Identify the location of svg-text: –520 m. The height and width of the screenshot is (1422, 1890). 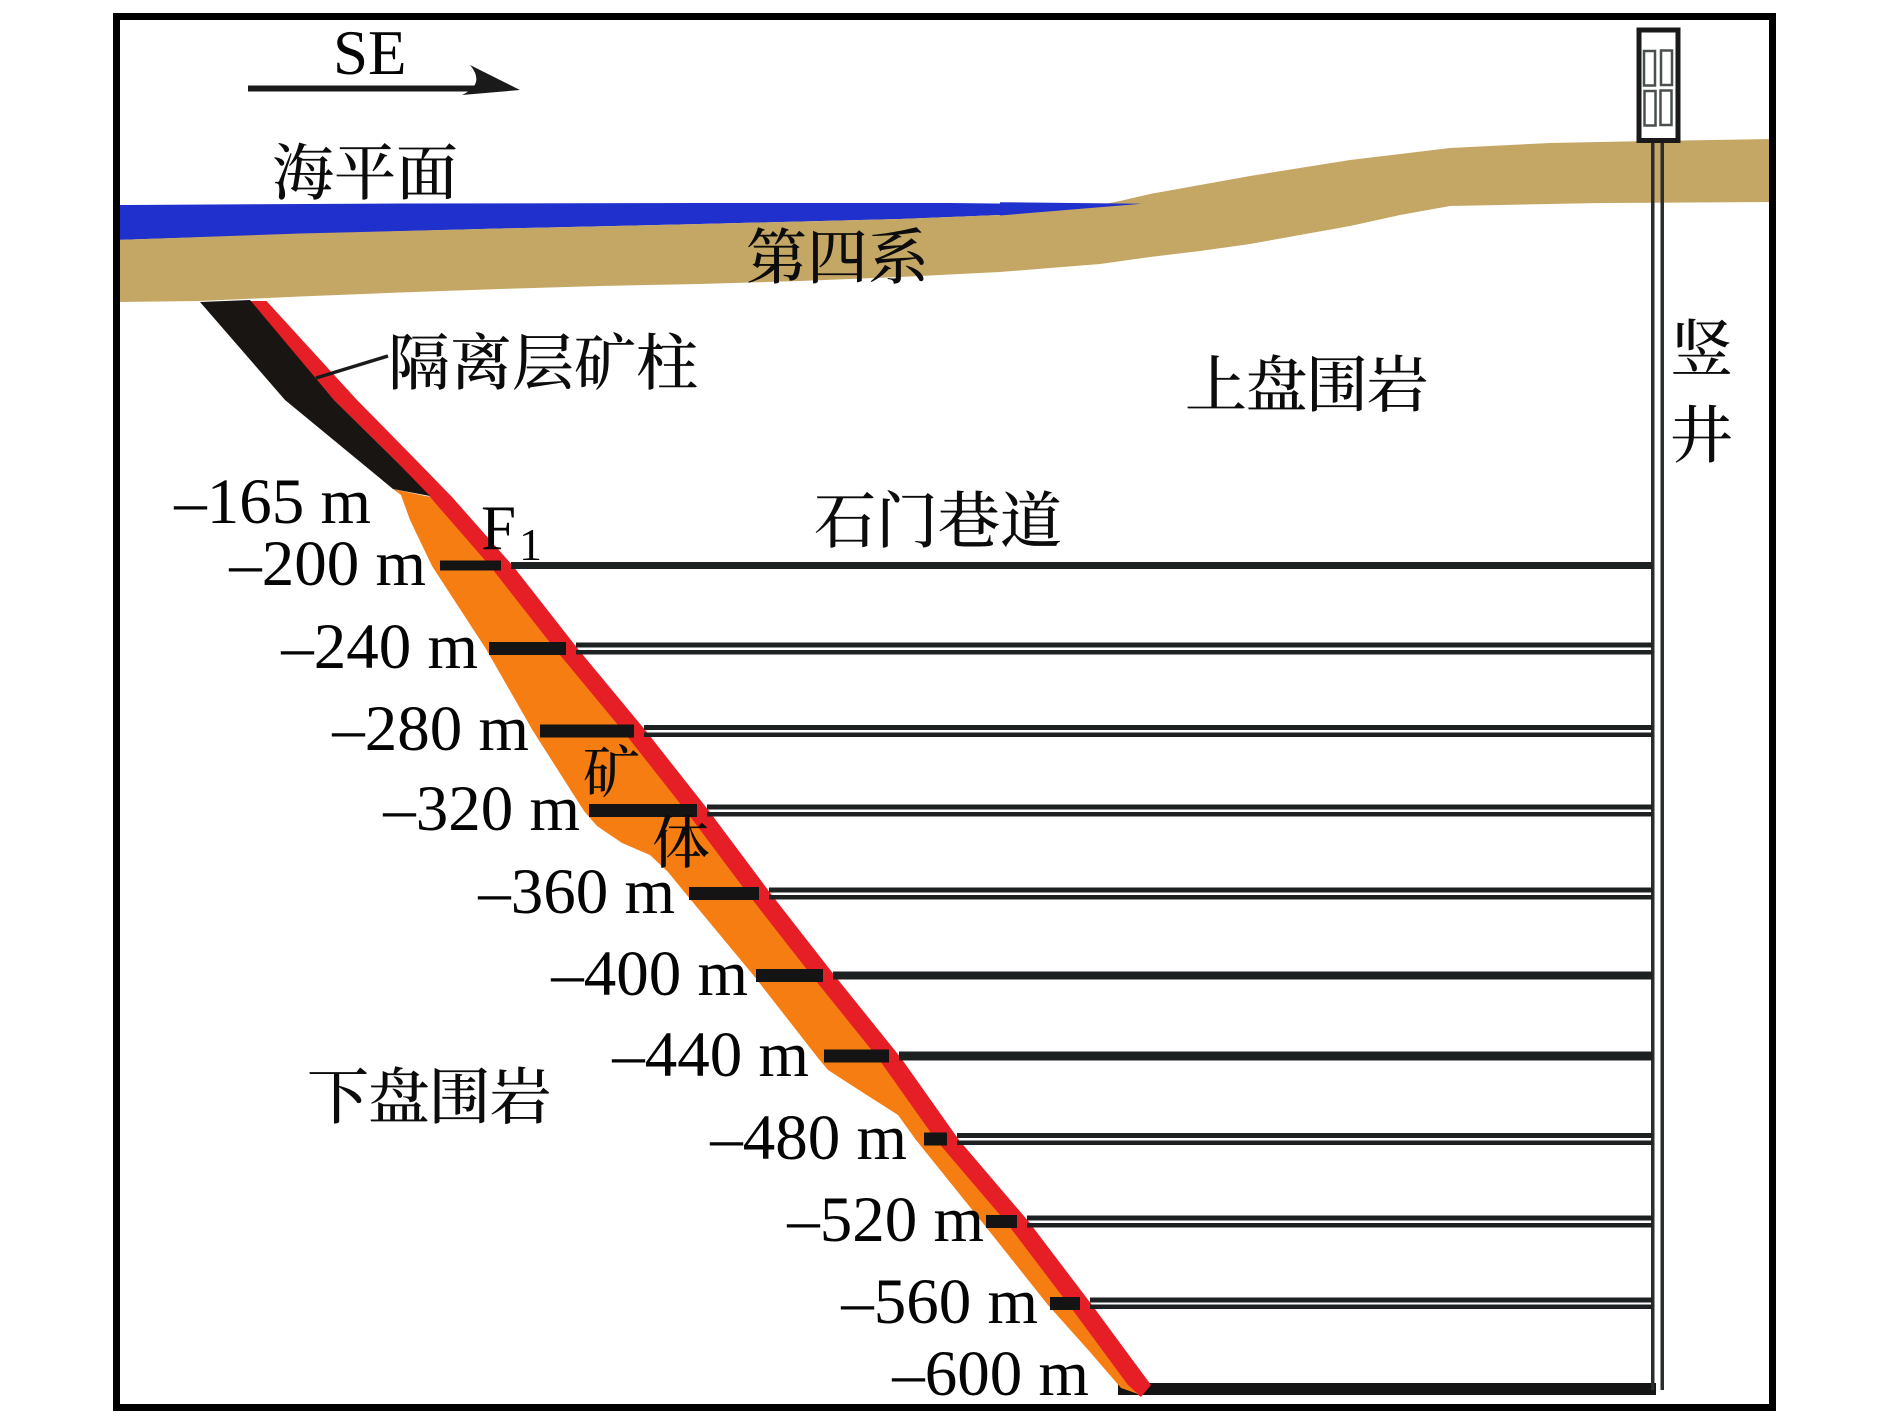
(885, 1220).